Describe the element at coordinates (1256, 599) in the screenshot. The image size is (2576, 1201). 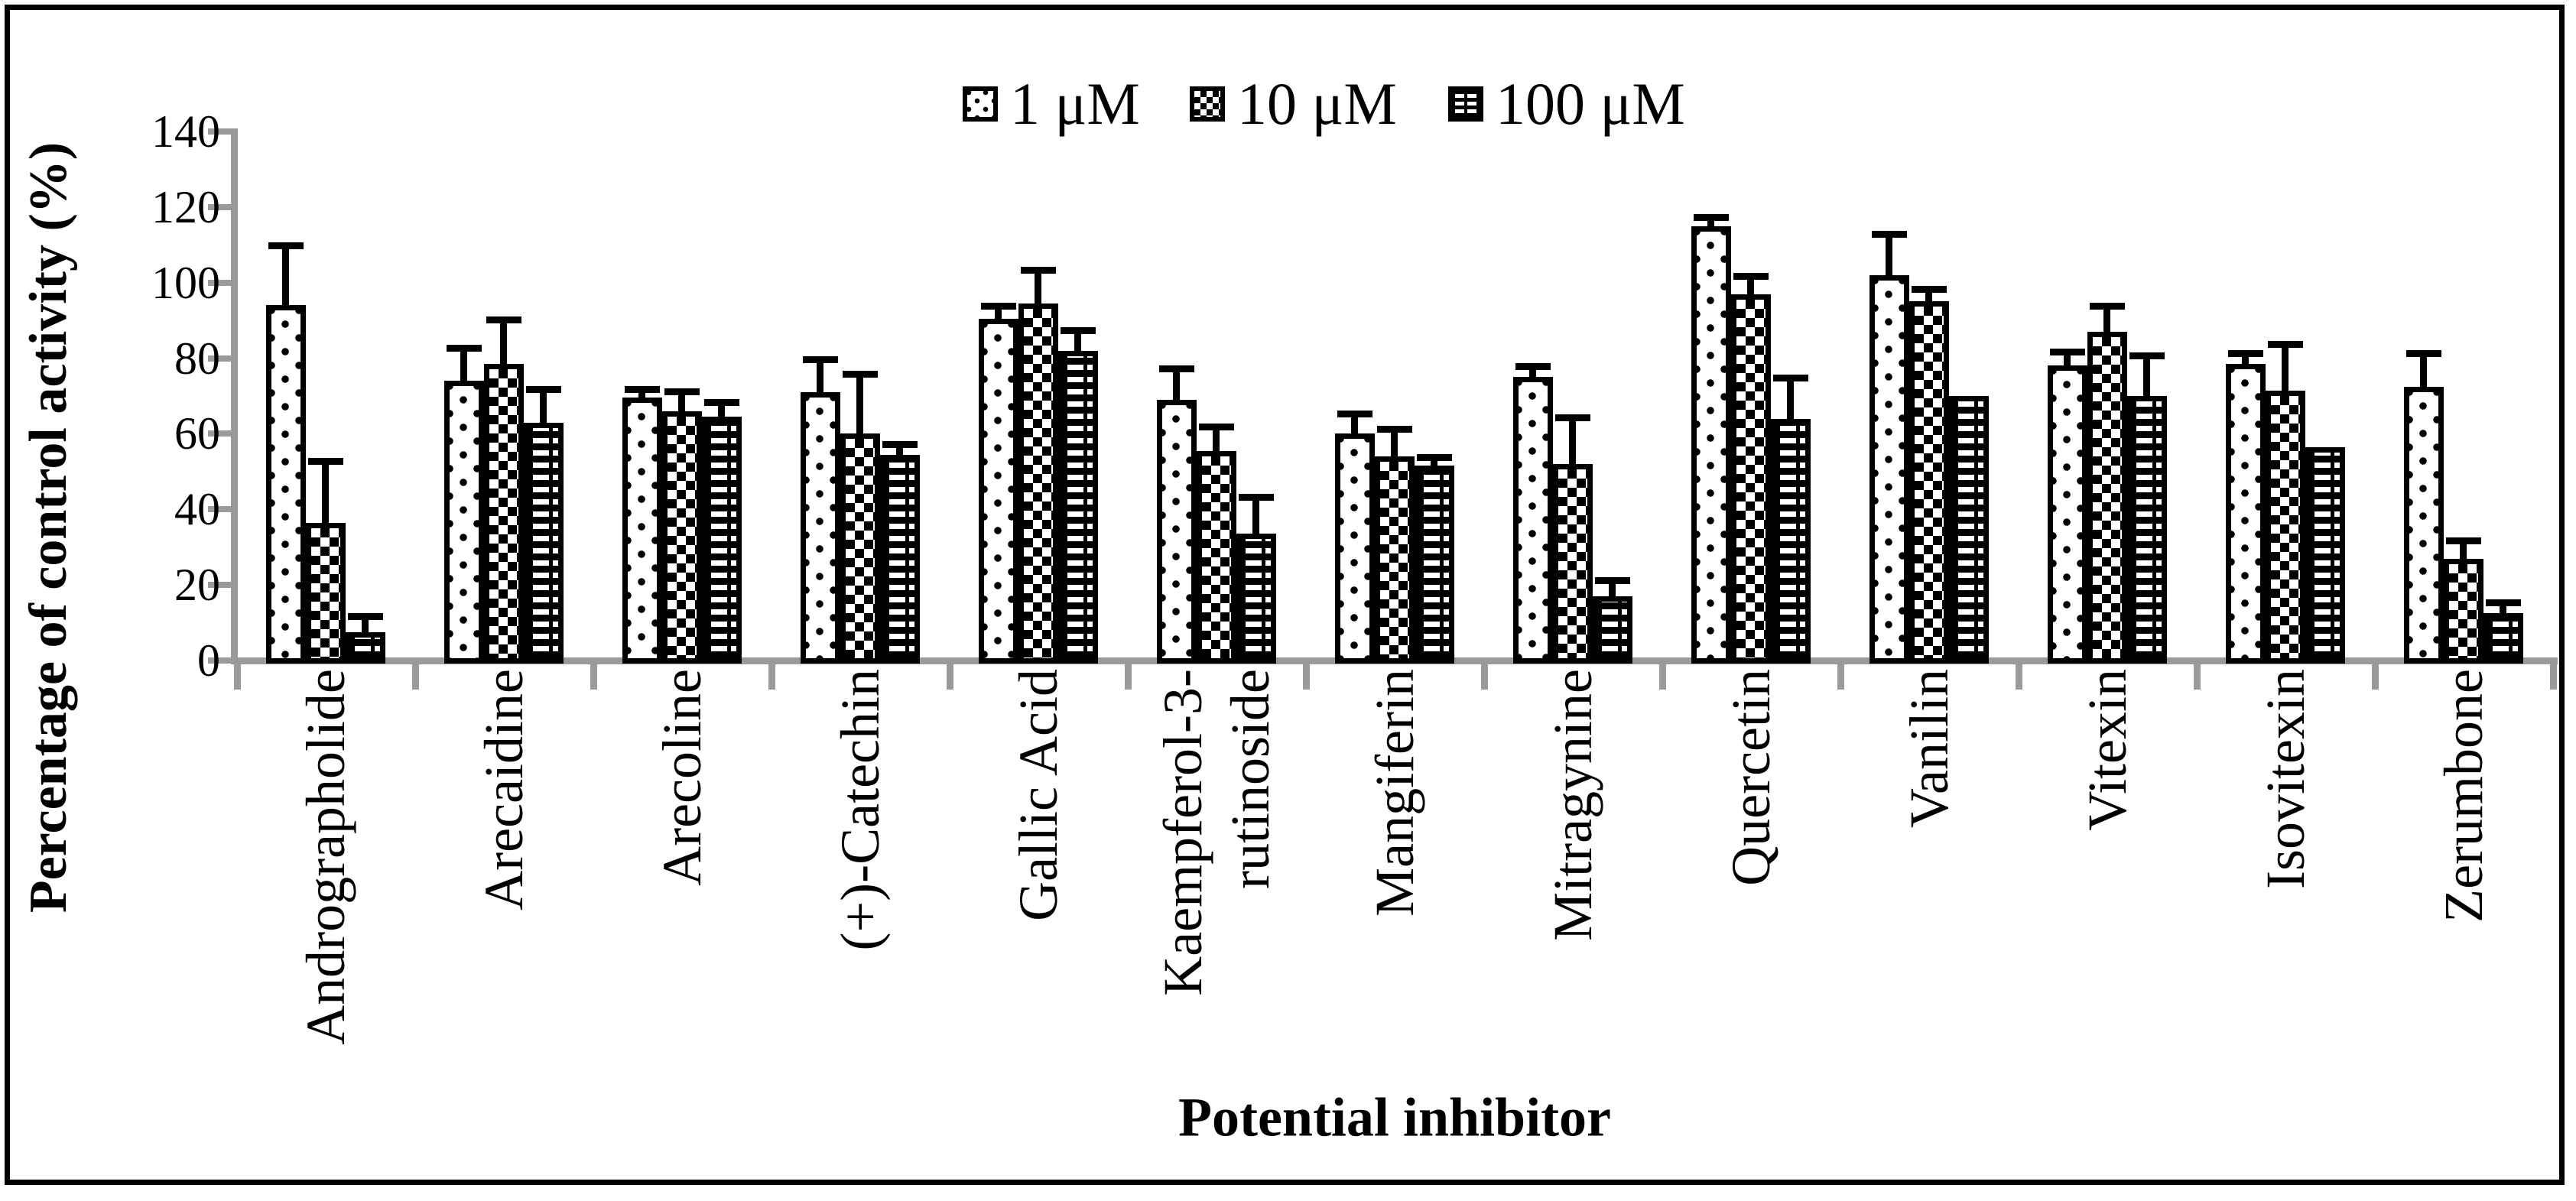
I see `bar-100 μM-Kaempferol-3--rutinoside` at that location.